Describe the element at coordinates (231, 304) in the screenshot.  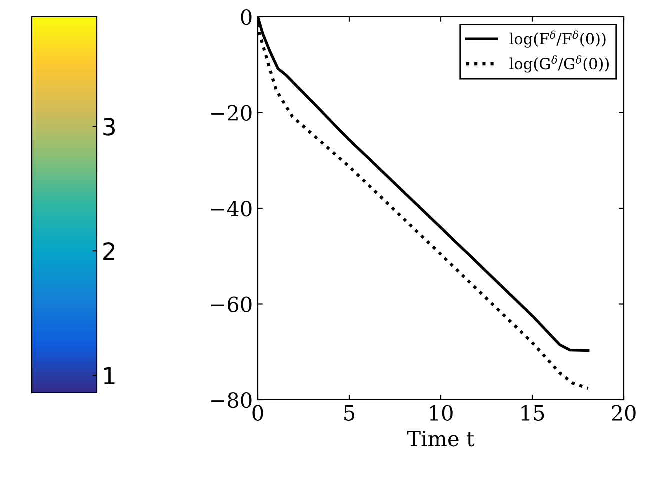
I see `y-tick-label: −60` at that location.